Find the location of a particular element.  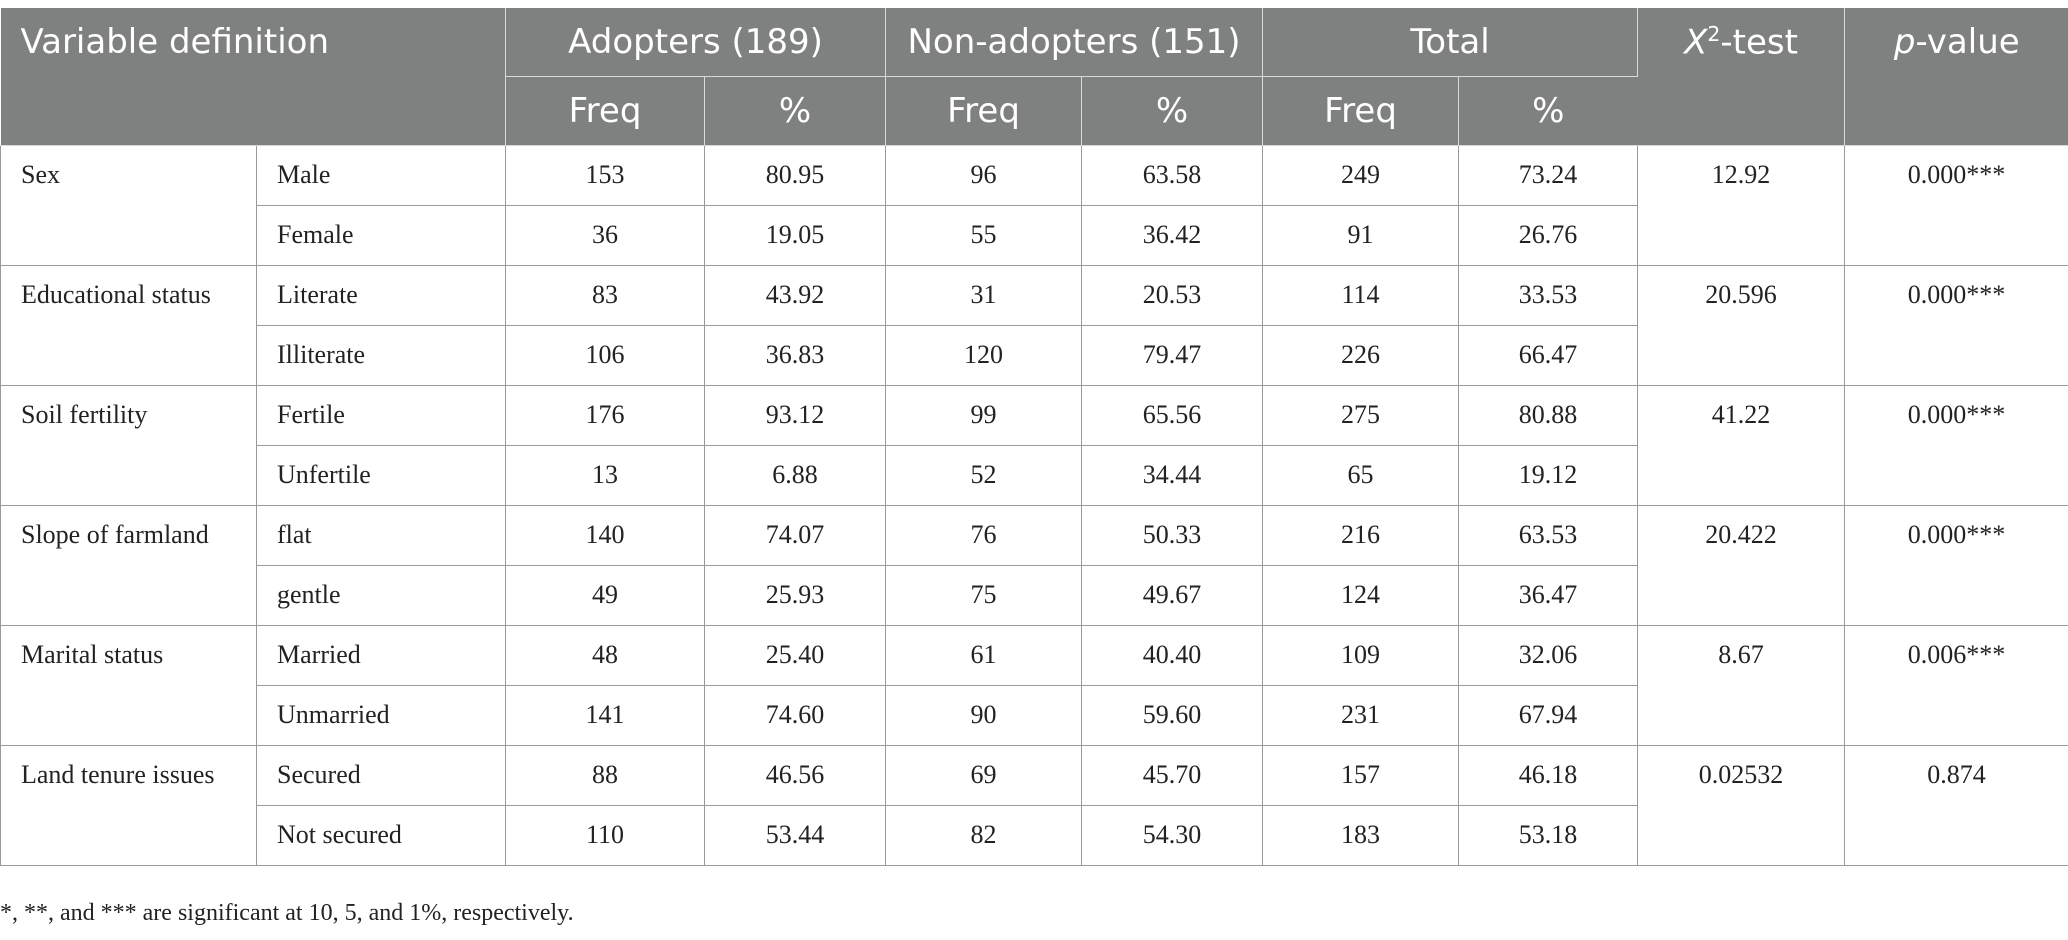

cell-adopters-freq: 88 is located at coordinates (605, 775).